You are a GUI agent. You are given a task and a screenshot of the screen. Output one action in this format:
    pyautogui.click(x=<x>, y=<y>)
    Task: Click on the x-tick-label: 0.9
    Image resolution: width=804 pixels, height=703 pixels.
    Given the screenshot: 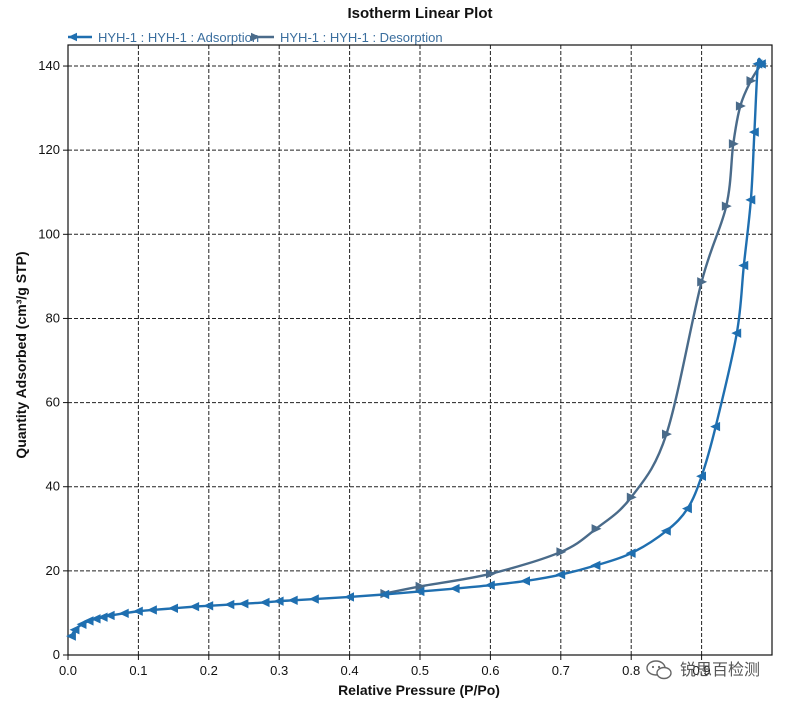 What is the action you would take?
    pyautogui.click(x=702, y=670)
    